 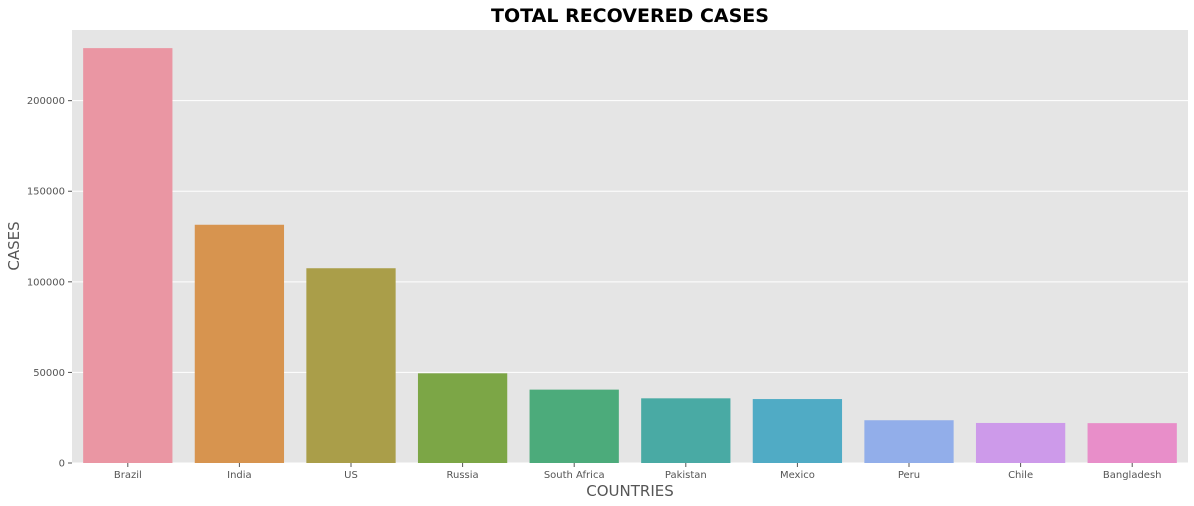 What do you see at coordinates (1132, 475) in the screenshot?
I see `x-tick-label: Bangladesh` at bounding box center [1132, 475].